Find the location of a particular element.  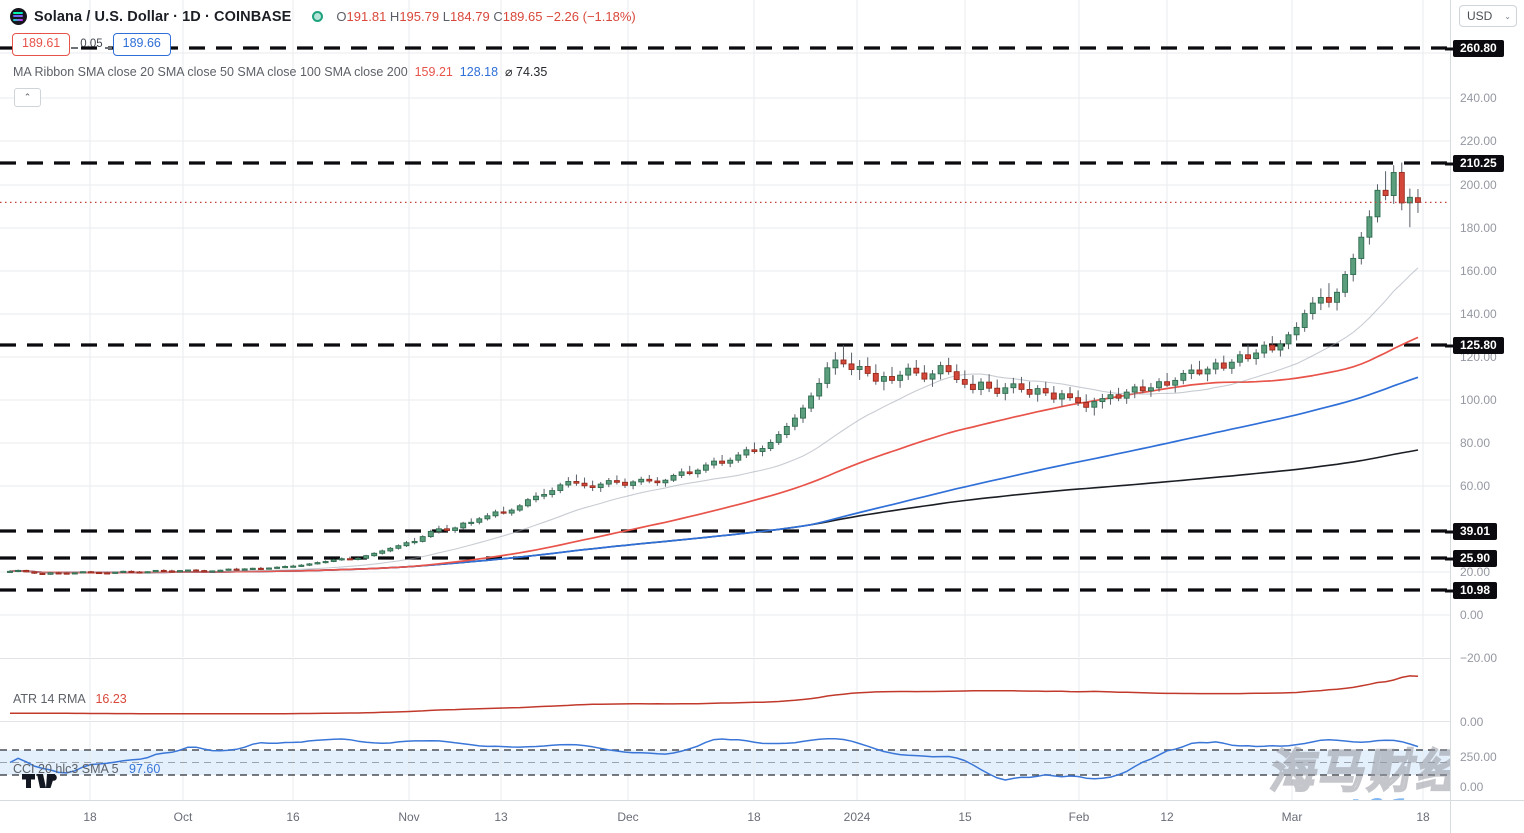

price-tick: −20.00 is located at coordinates (1479, 658).